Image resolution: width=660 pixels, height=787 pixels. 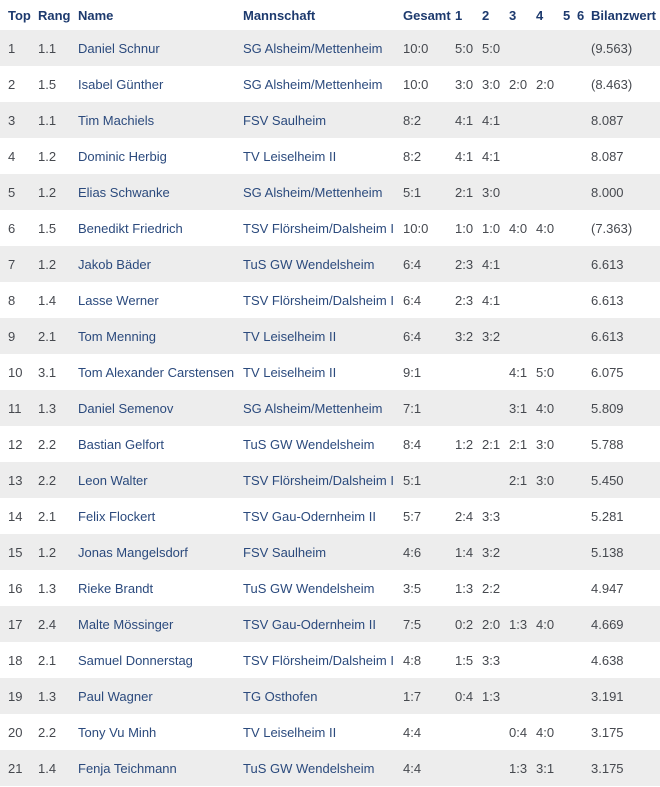 I want to click on cell-round-4: 4:0, so click(x=545, y=624).